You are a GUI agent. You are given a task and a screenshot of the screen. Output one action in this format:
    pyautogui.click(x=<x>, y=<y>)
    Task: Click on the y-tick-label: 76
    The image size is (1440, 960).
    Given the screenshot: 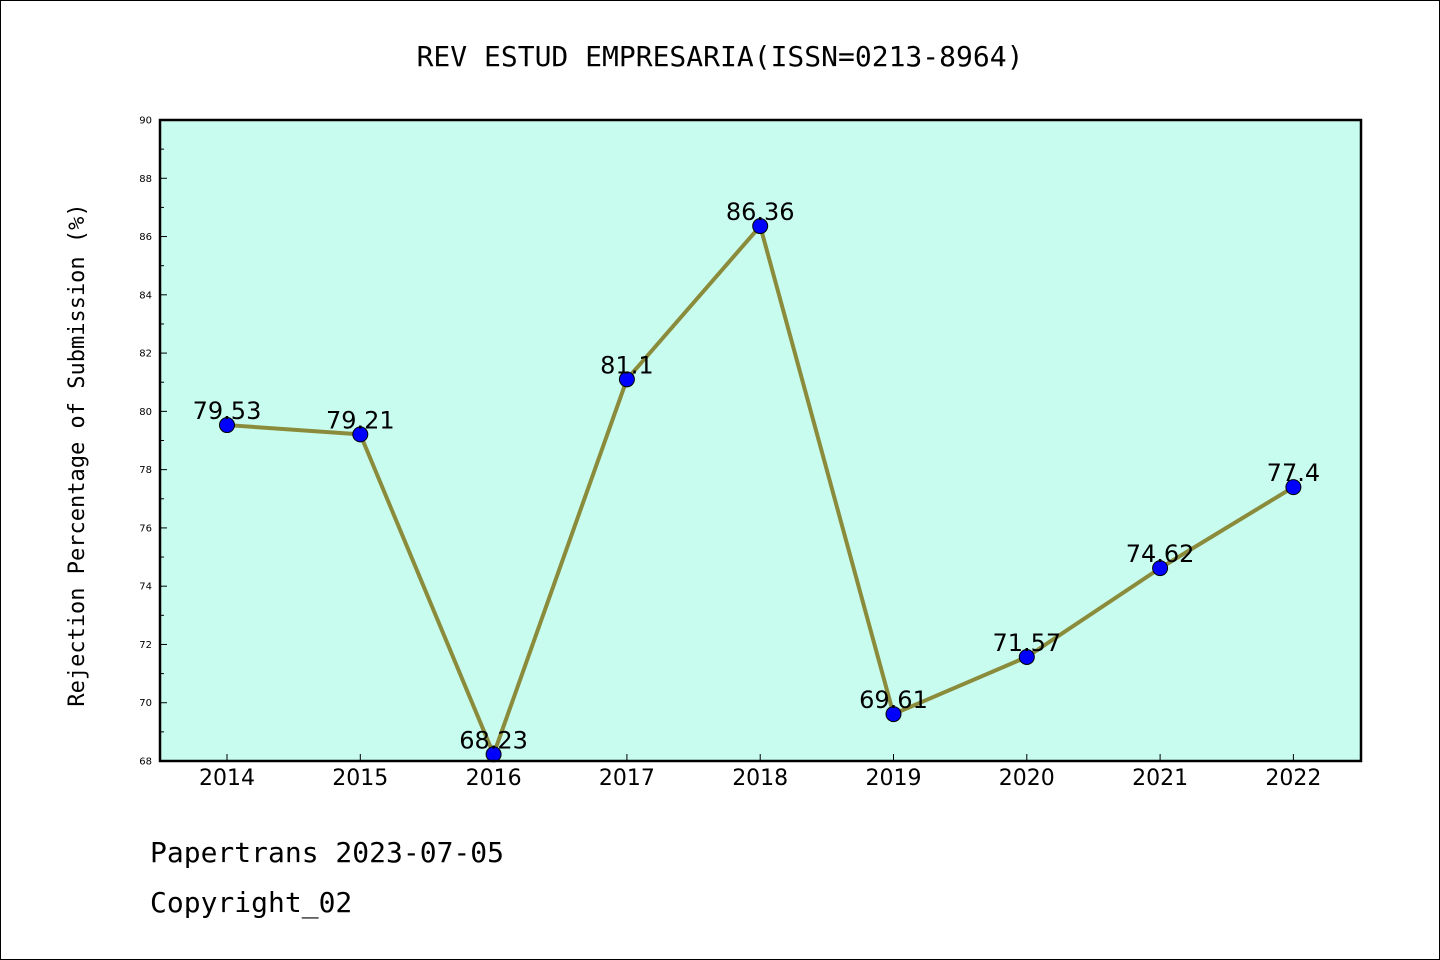 What is the action you would take?
    pyautogui.click(x=145, y=528)
    